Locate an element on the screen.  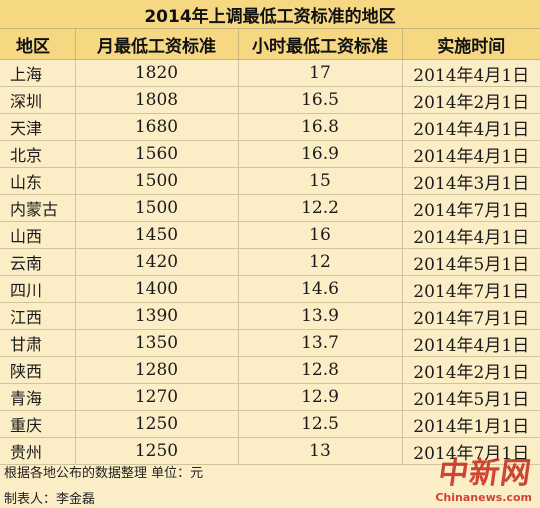
cell-monthly-wage: 1400 is located at coordinates (157, 289).